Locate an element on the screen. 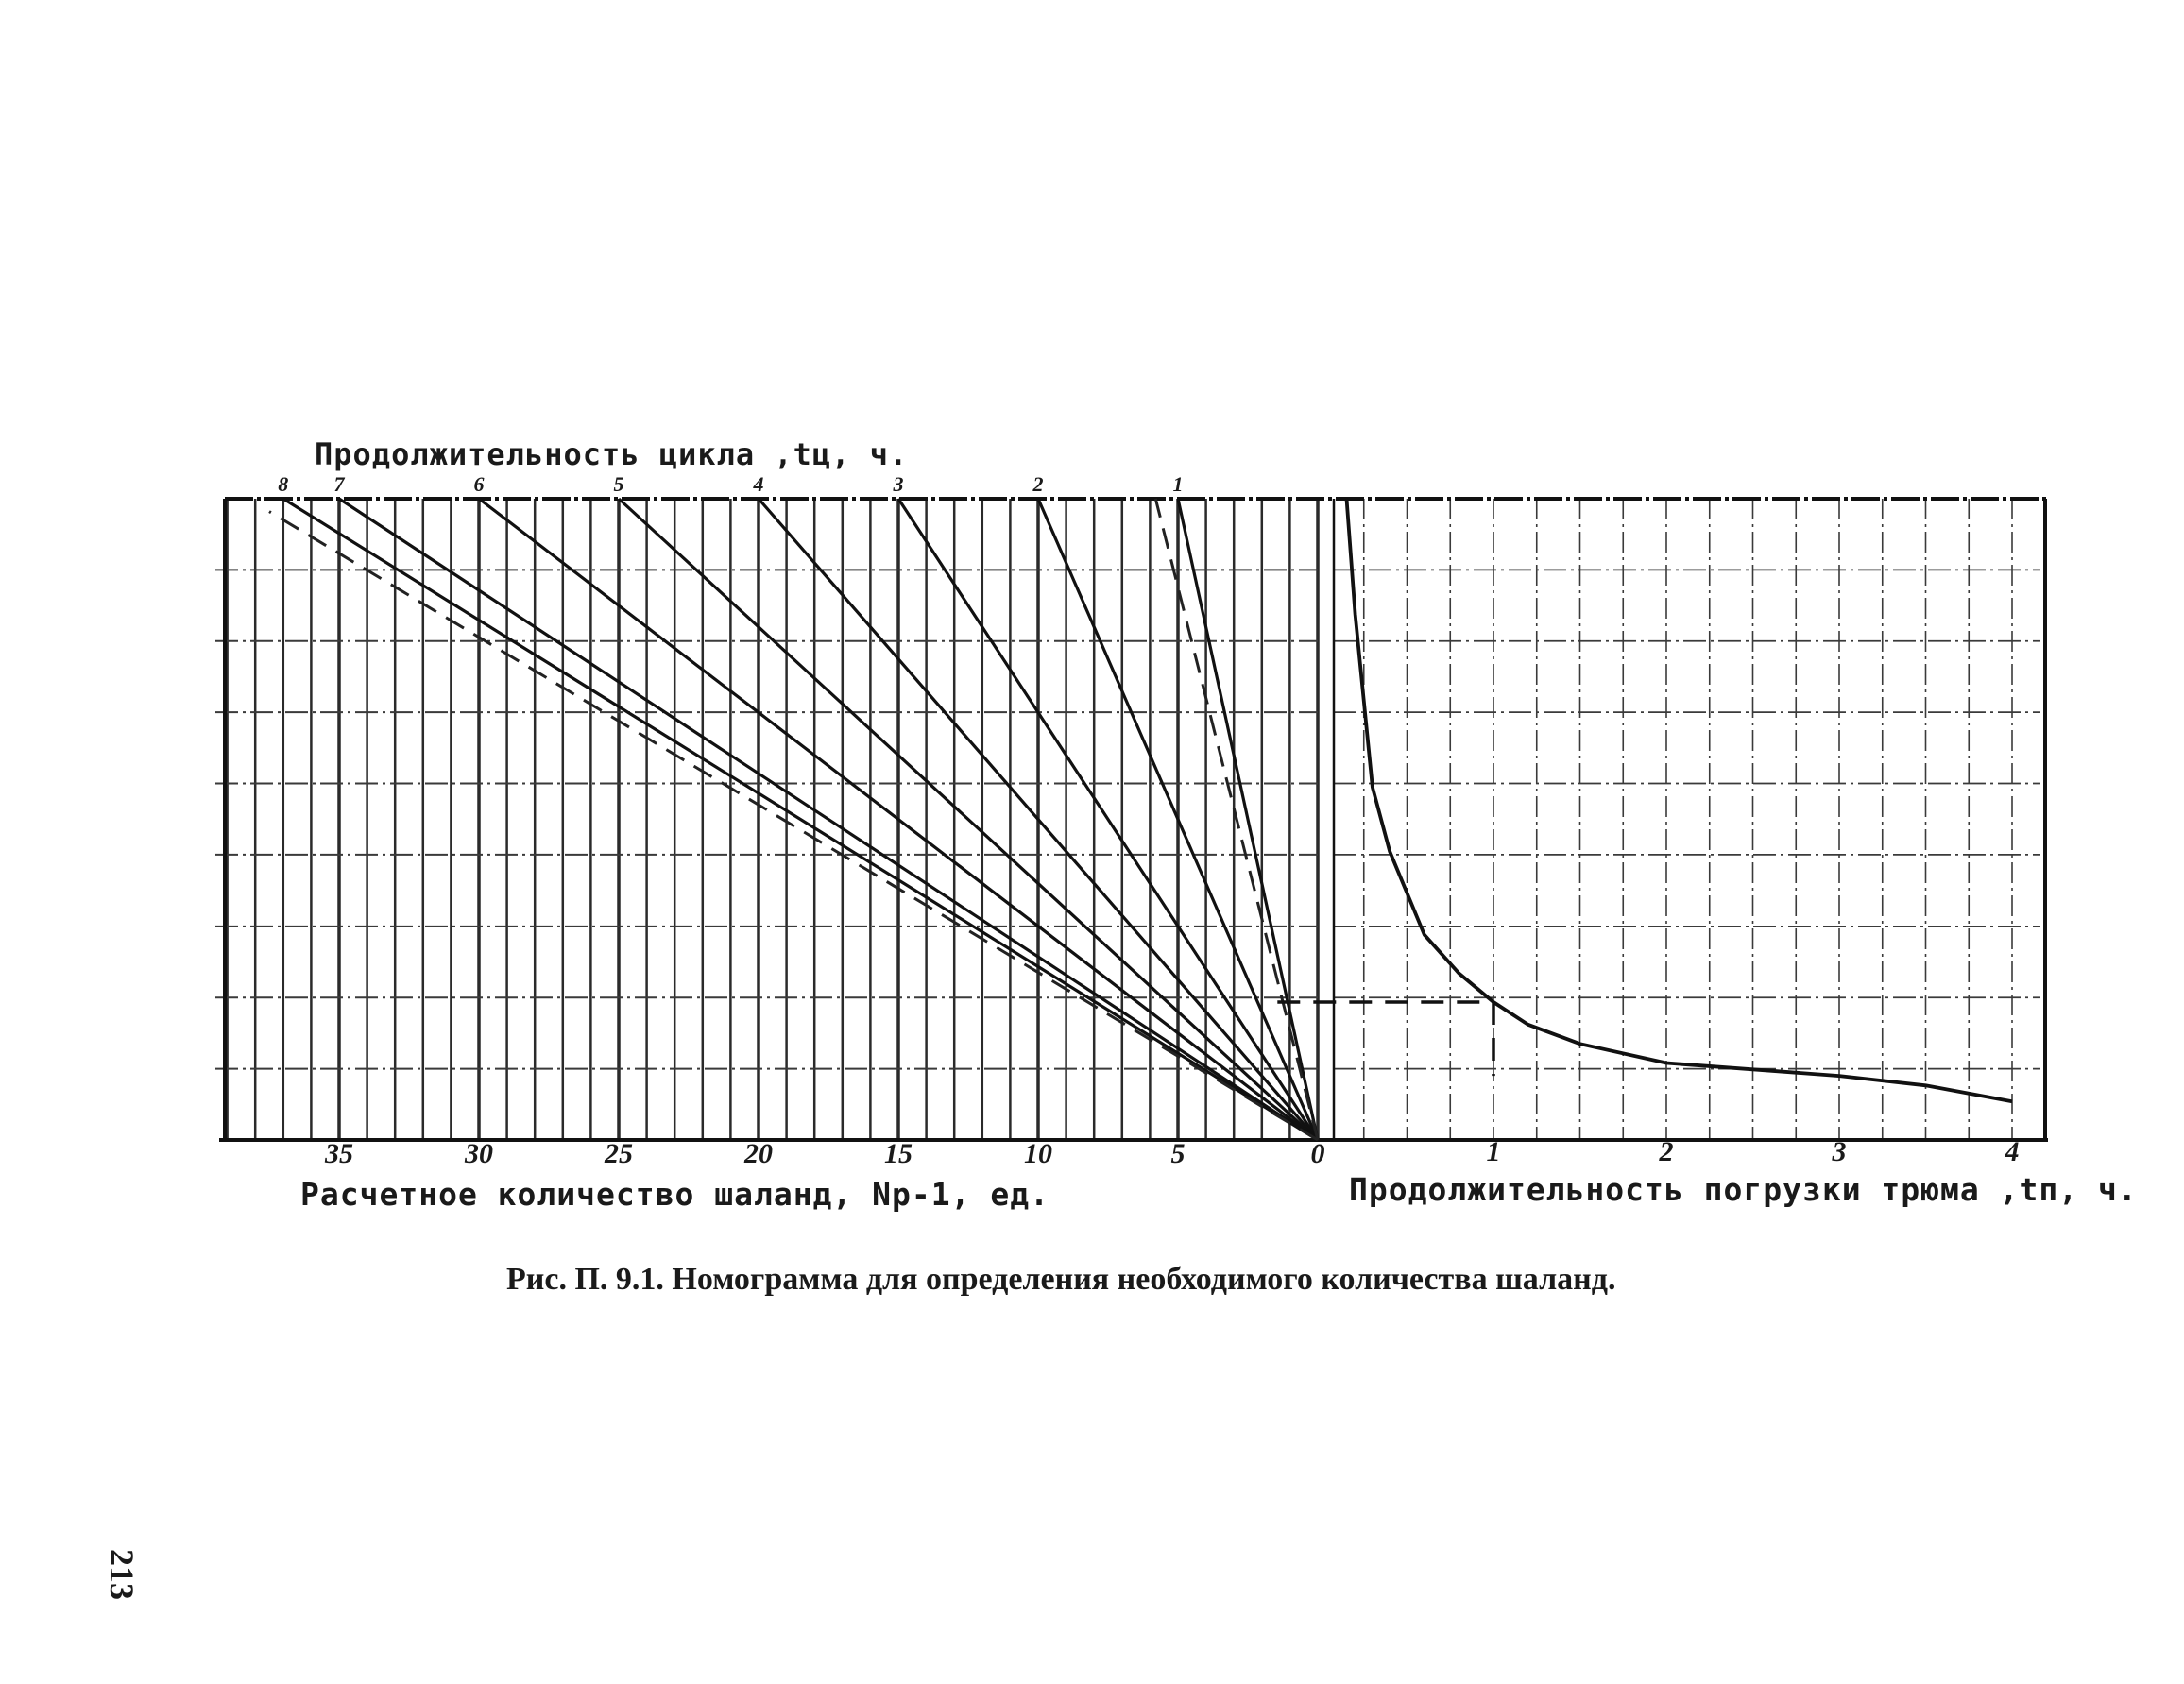  series-label-1: 1 is located at coordinates (1178, 484).